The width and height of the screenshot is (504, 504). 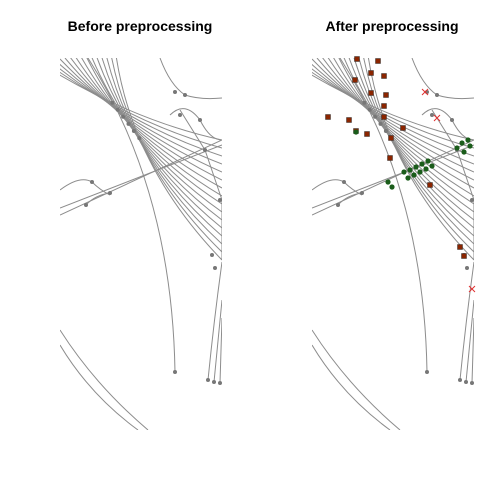 I want to click on highlight-markers, so click(x=400, y=174).